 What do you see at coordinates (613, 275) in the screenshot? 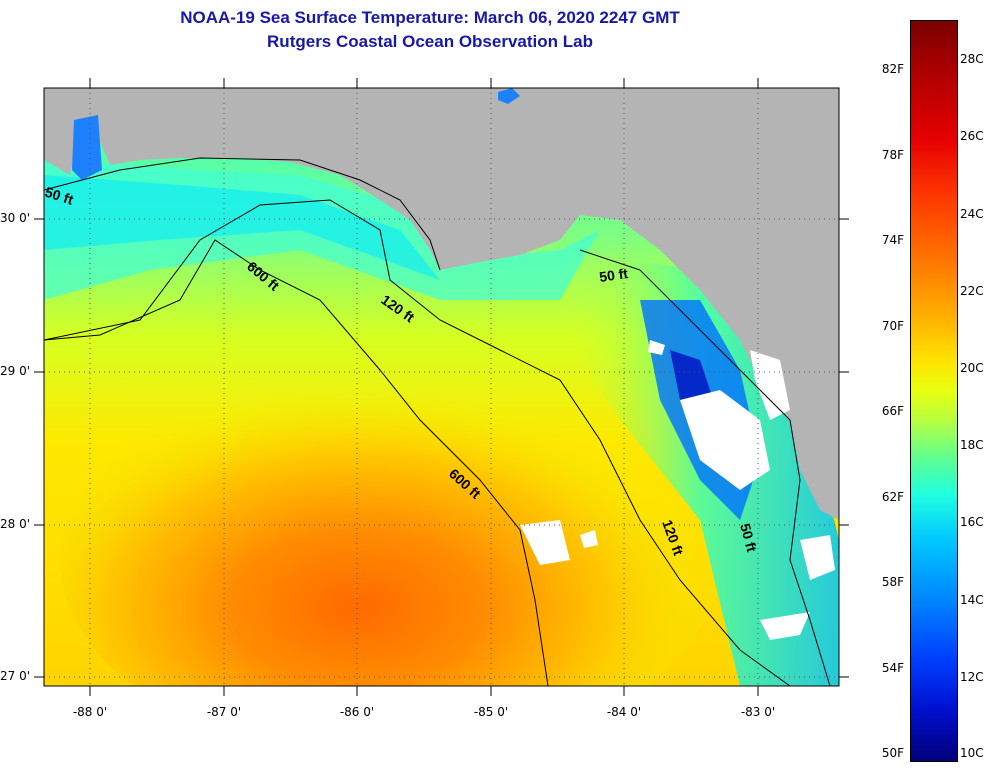
I see `contour-label-50ft-east: 50 ft` at bounding box center [613, 275].